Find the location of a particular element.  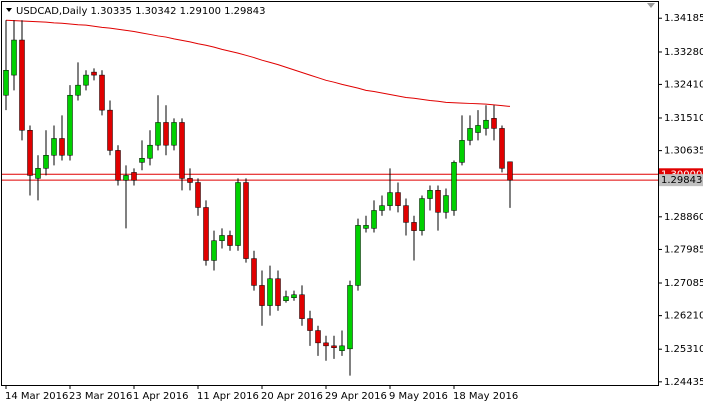

x-tick-label: 14 Mar 2016 is located at coordinates (36, 396).